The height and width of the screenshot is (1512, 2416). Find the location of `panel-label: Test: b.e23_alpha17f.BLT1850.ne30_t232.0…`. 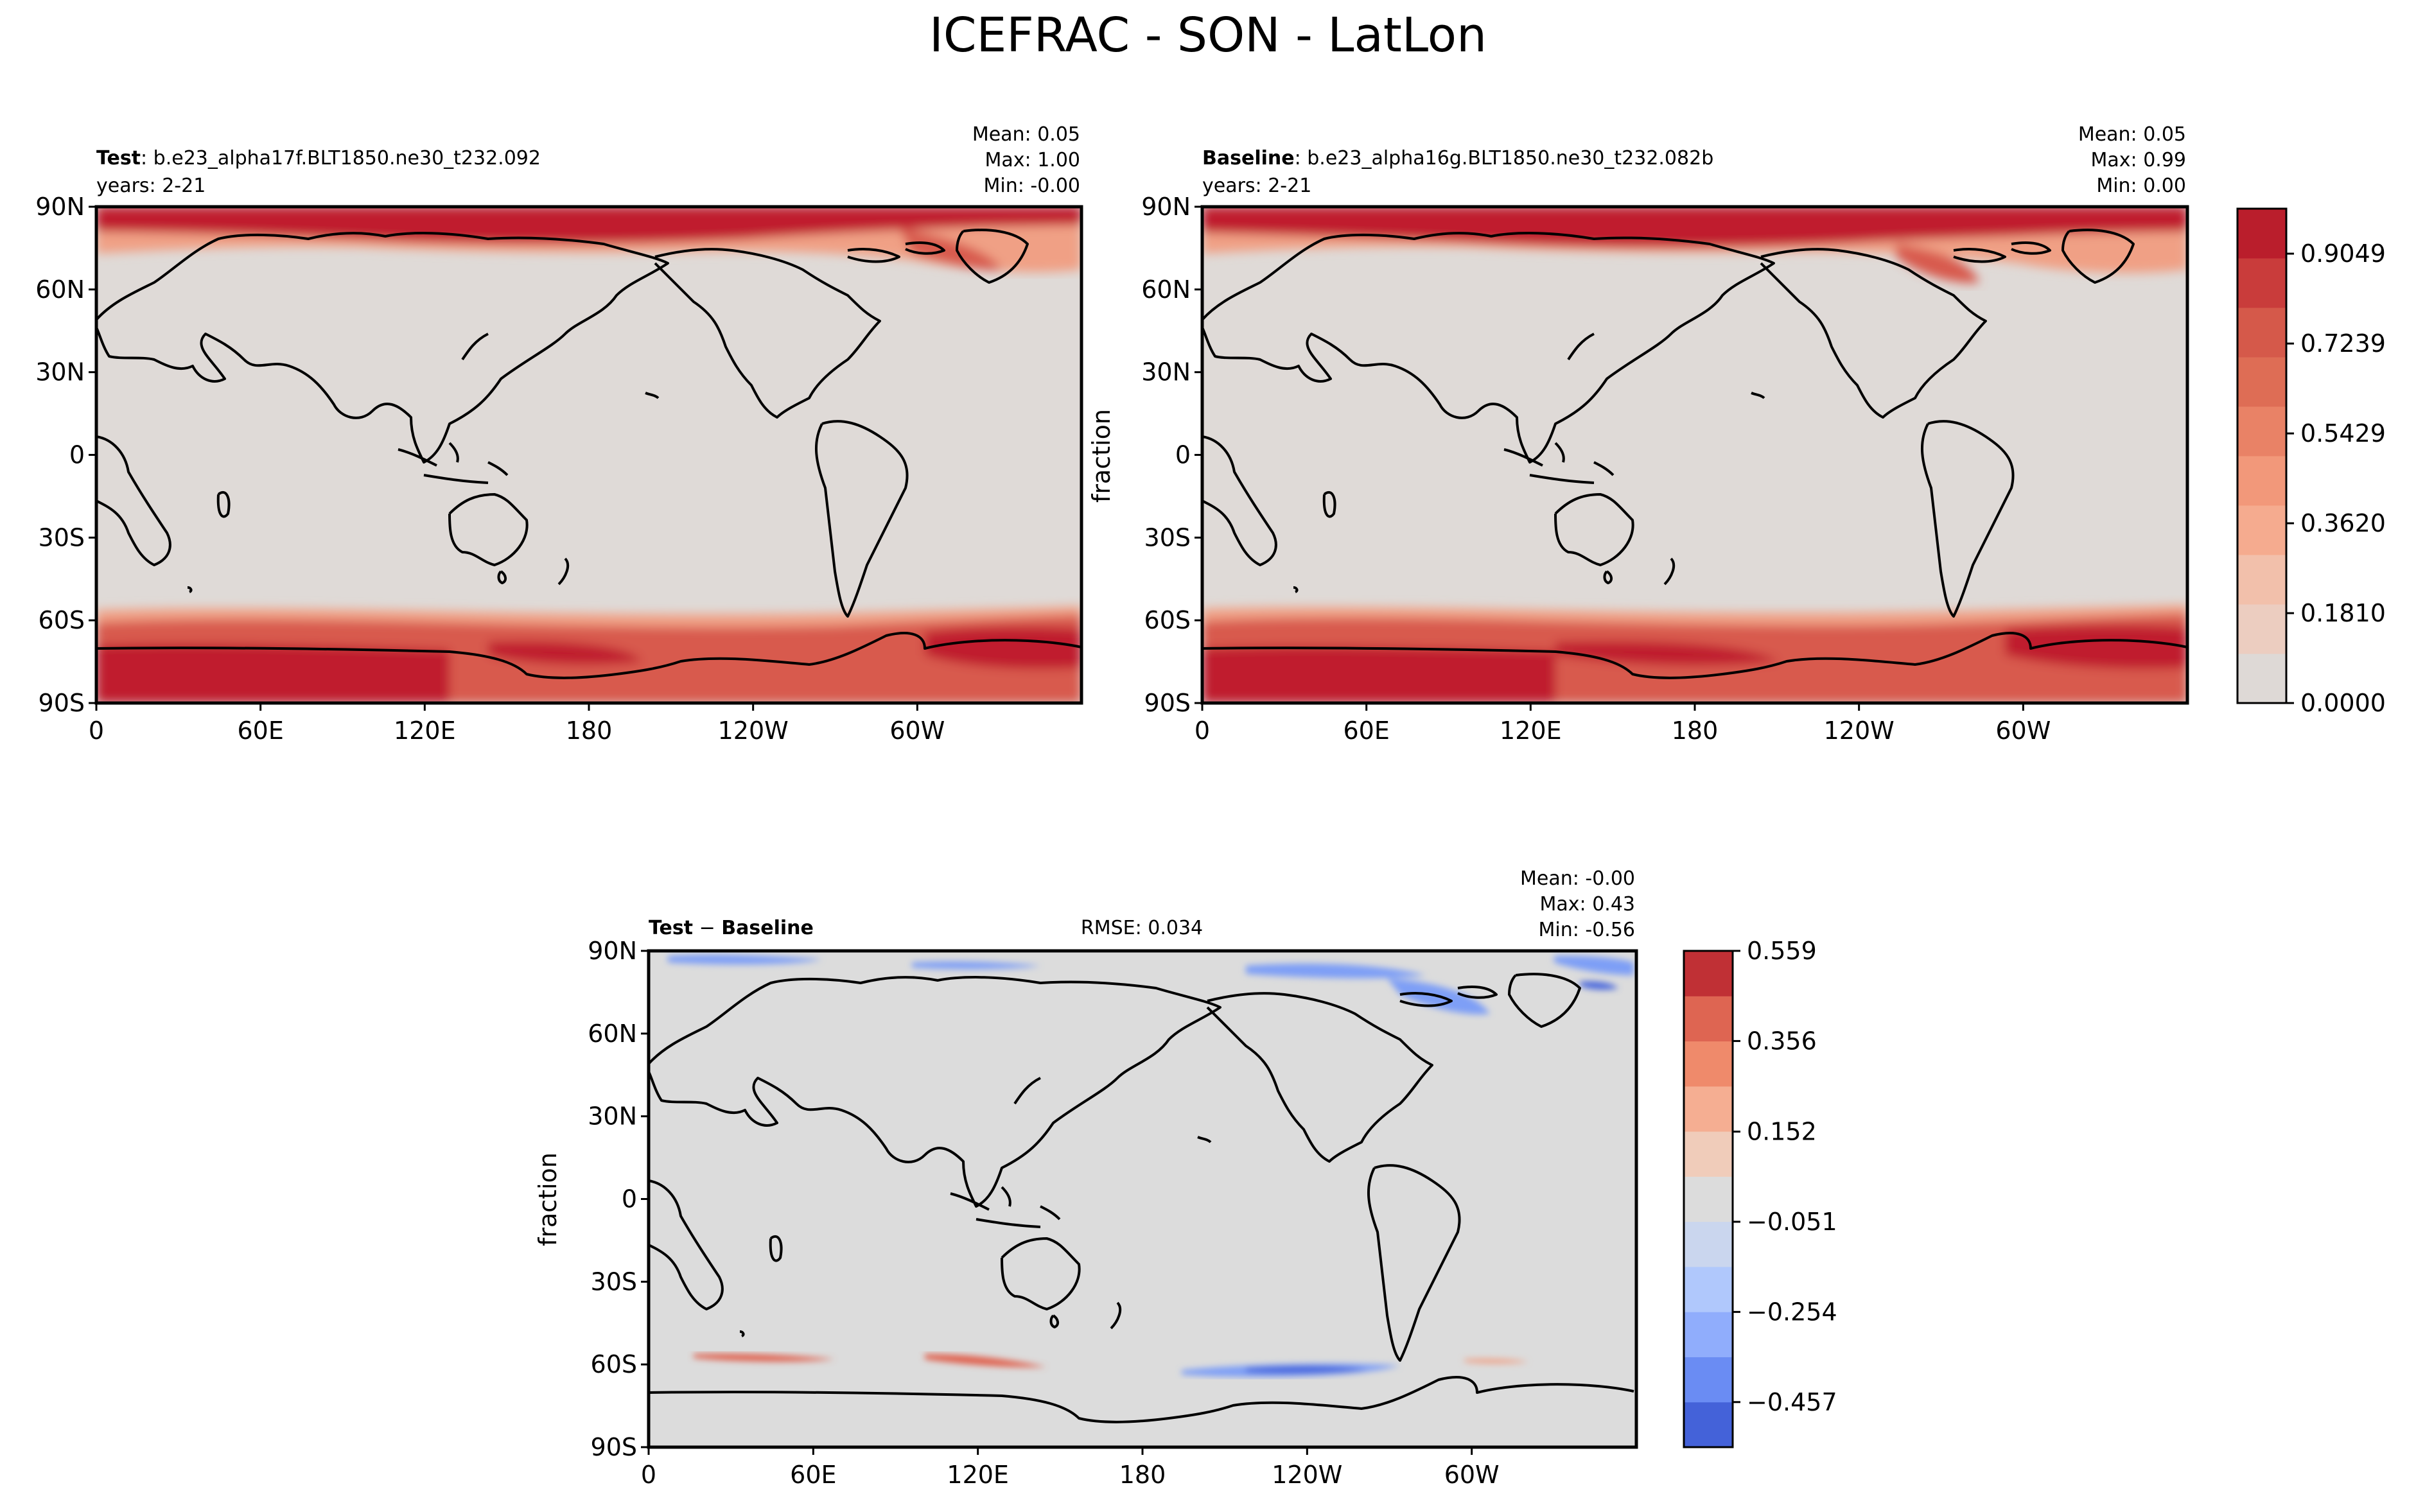

panel-label: Test: b.e23_alpha17f.BLT1850.ne30_t232.0… is located at coordinates (318, 158).